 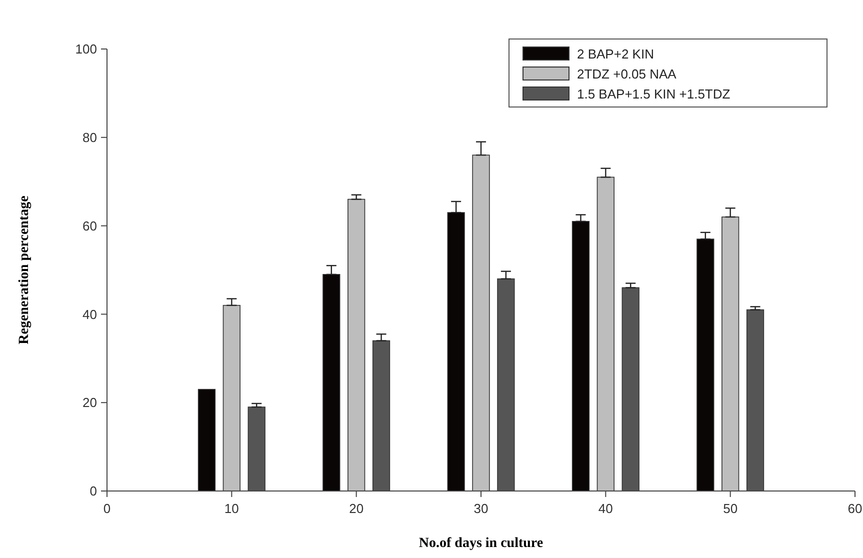 What do you see at coordinates (89, 137) in the screenshot?
I see `y-tick-label: 80` at bounding box center [89, 137].